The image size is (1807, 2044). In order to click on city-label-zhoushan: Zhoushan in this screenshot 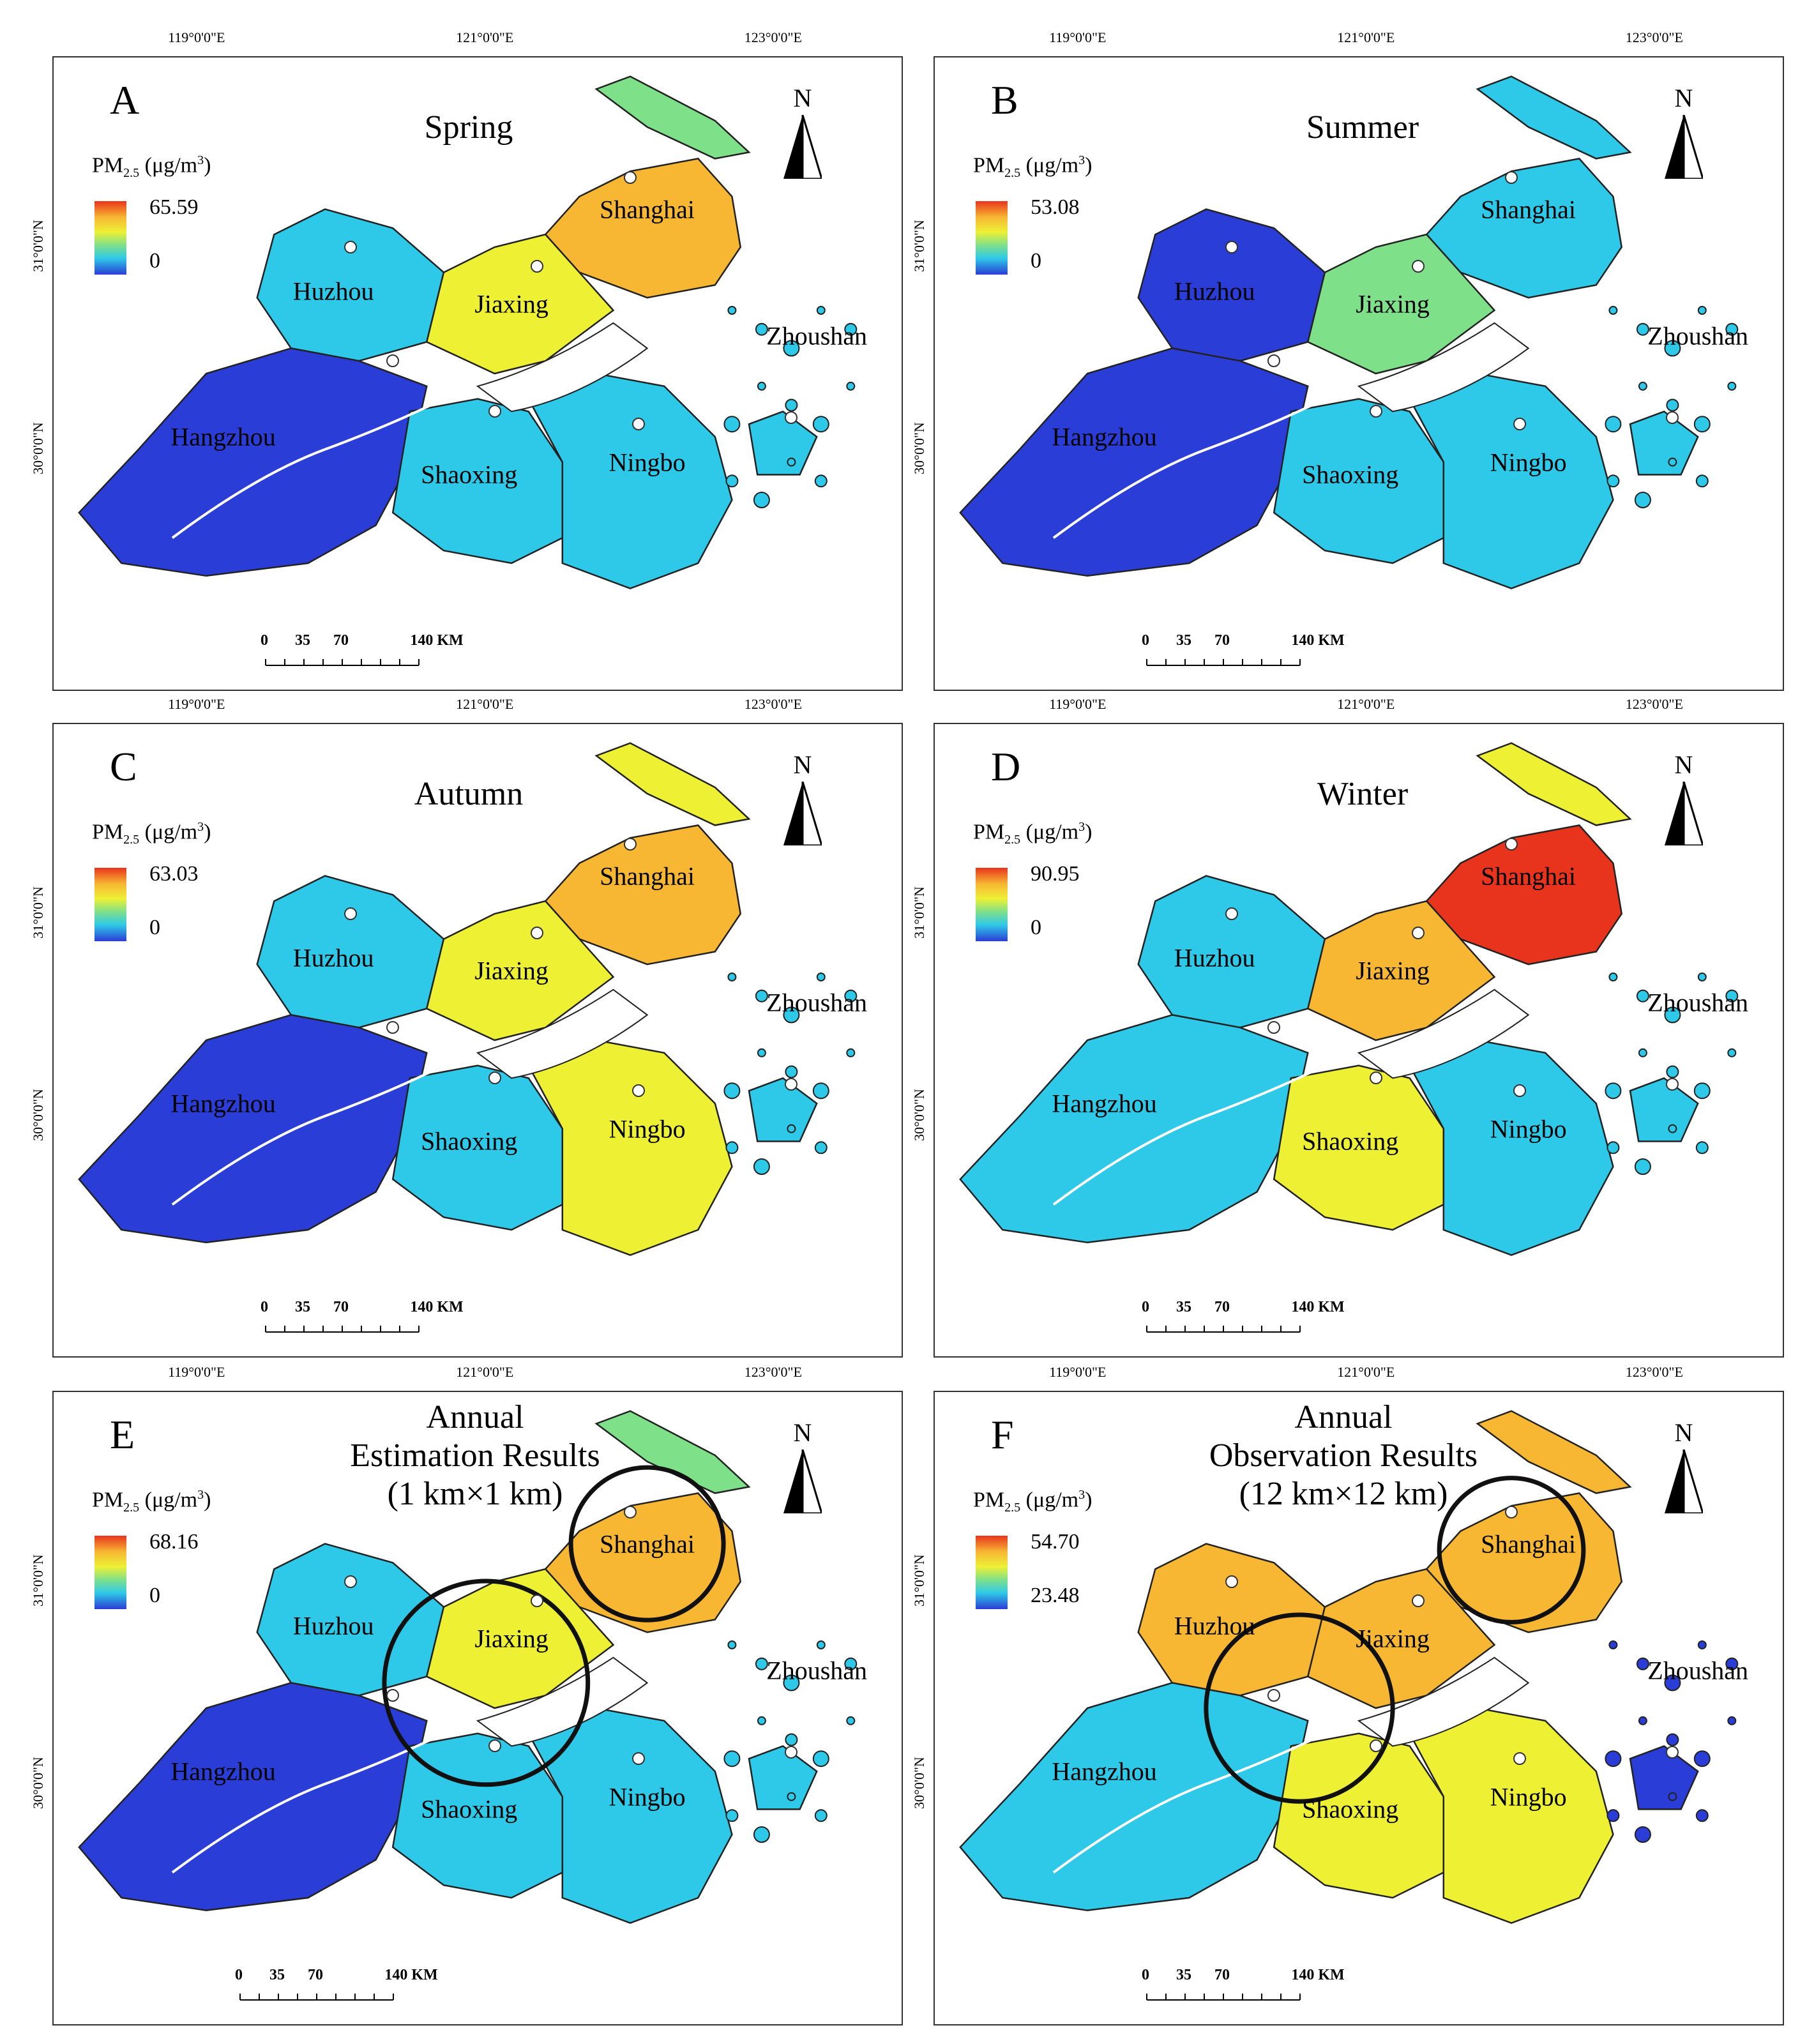, I will do `click(817, 1670)`.